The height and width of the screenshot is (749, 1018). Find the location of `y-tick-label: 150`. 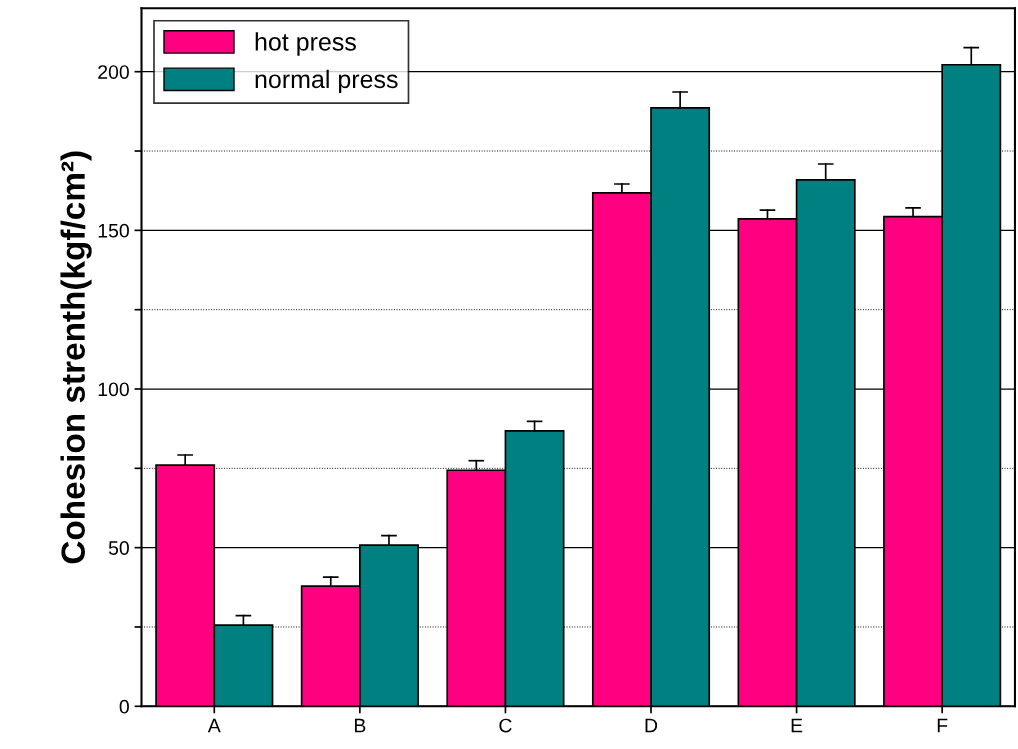

y-tick-label: 150 is located at coordinates (113, 230).